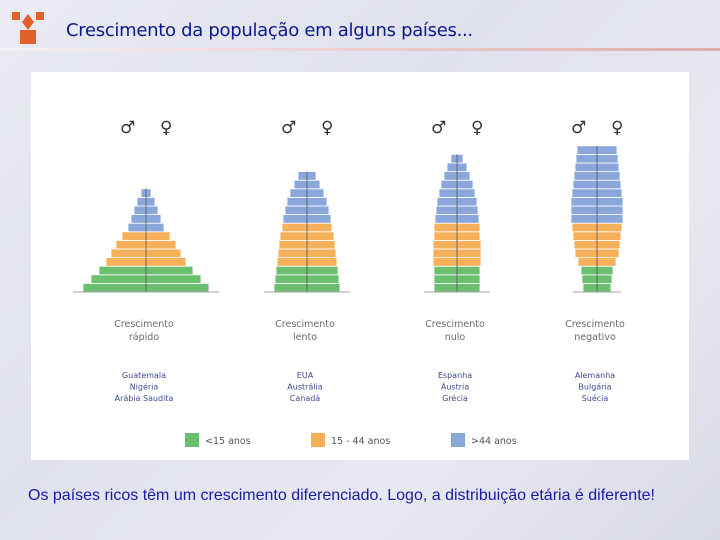 The width and height of the screenshot is (720, 540). What do you see at coordinates (305, 375) in the screenshot?
I see `pyramid-2-country: EUA` at bounding box center [305, 375].